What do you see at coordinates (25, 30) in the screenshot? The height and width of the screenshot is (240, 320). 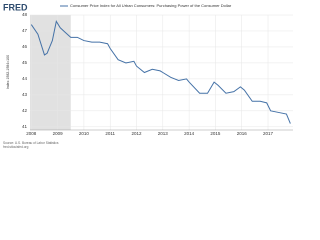 I see `y-tick-label: 47` at bounding box center [25, 30].